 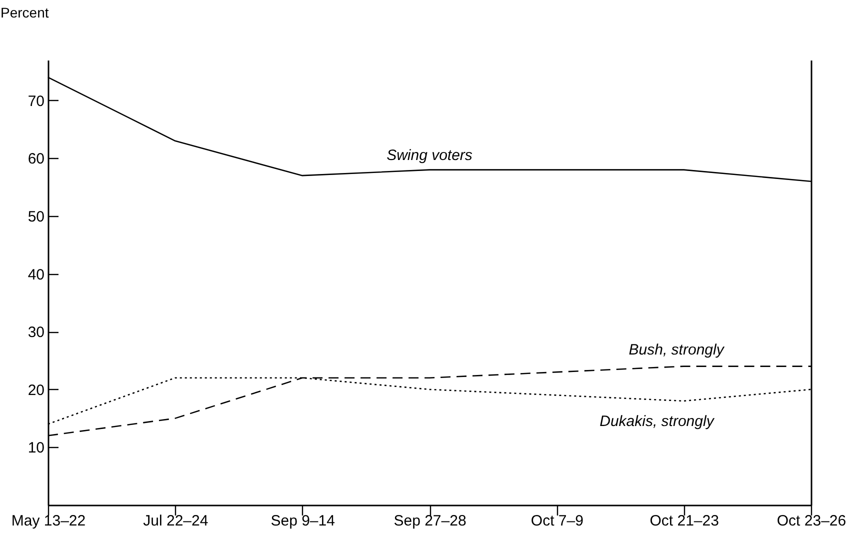 What do you see at coordinates (658, 421) in the screenshot?
I see `series-label: Dukakis, strongly` at bounding box center [658, 421].